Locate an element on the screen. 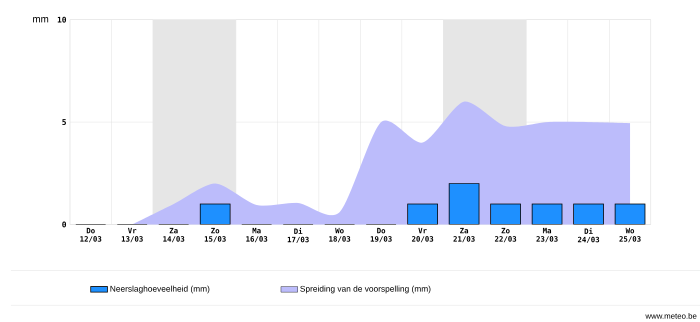 This screenshot has width=700, height=322. y-axis-title: mm is located at coordinates (40, 19).